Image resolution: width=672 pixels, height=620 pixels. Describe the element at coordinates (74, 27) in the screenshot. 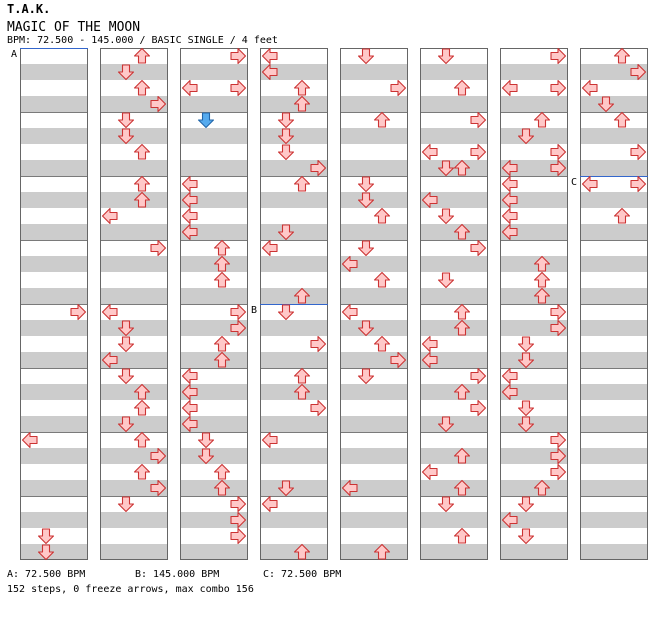

I see `song-title: MAGIC OF THE MOON` at that location.